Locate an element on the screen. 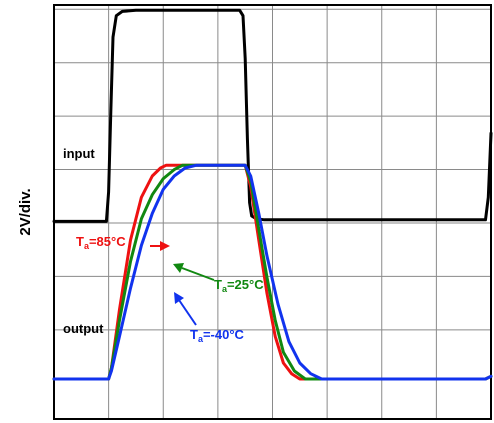 This screenshot has height=423, width=494. t85-arrowhead is located at coordinates (165, 246).